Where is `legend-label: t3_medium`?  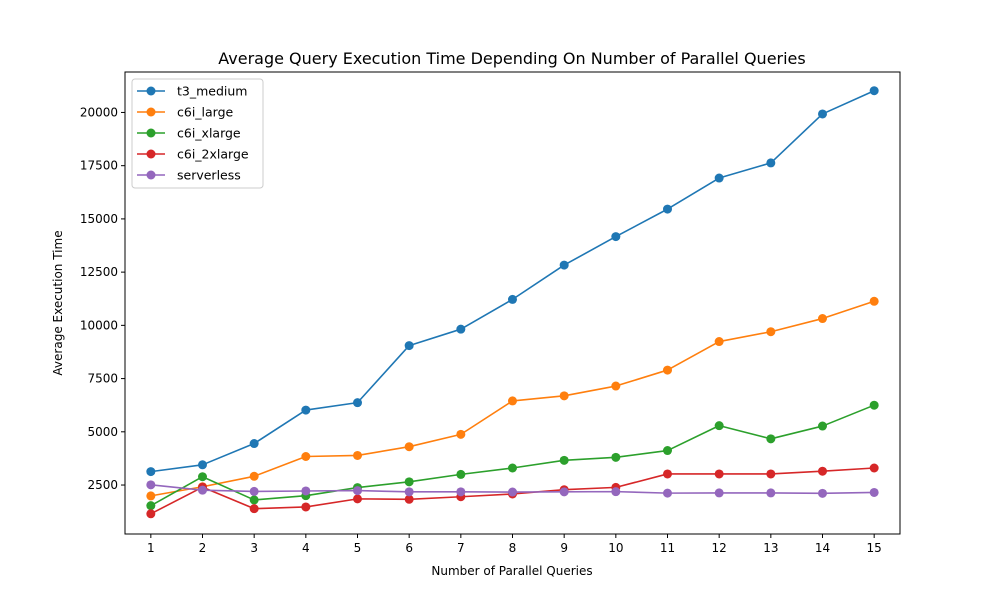 legend-label: t3_medium is located at coordinates (212, 91).